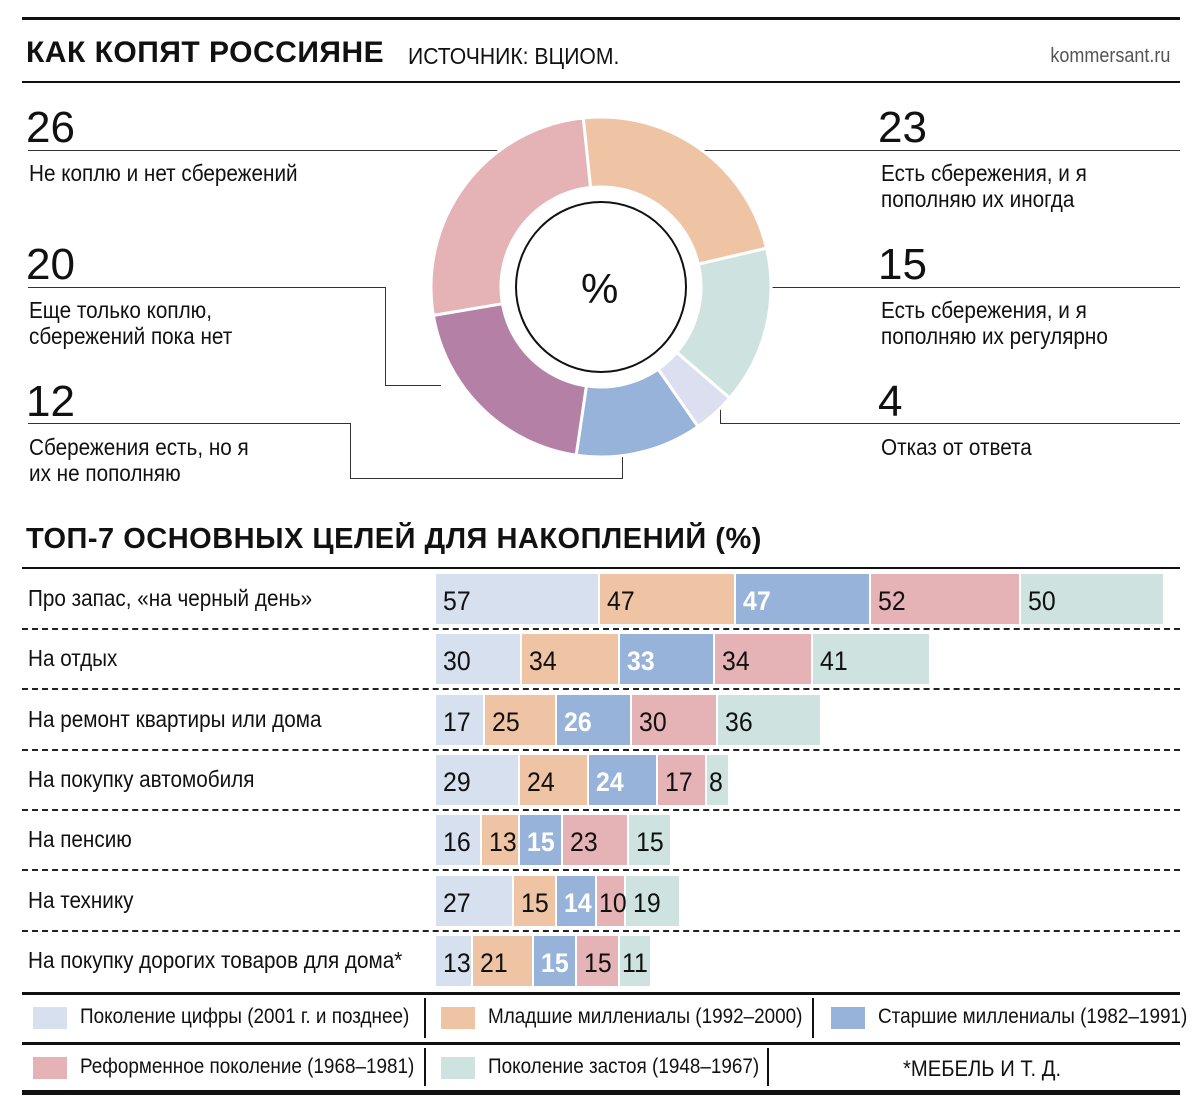  I want to click on bar-segment: 25, so click(520, 719).